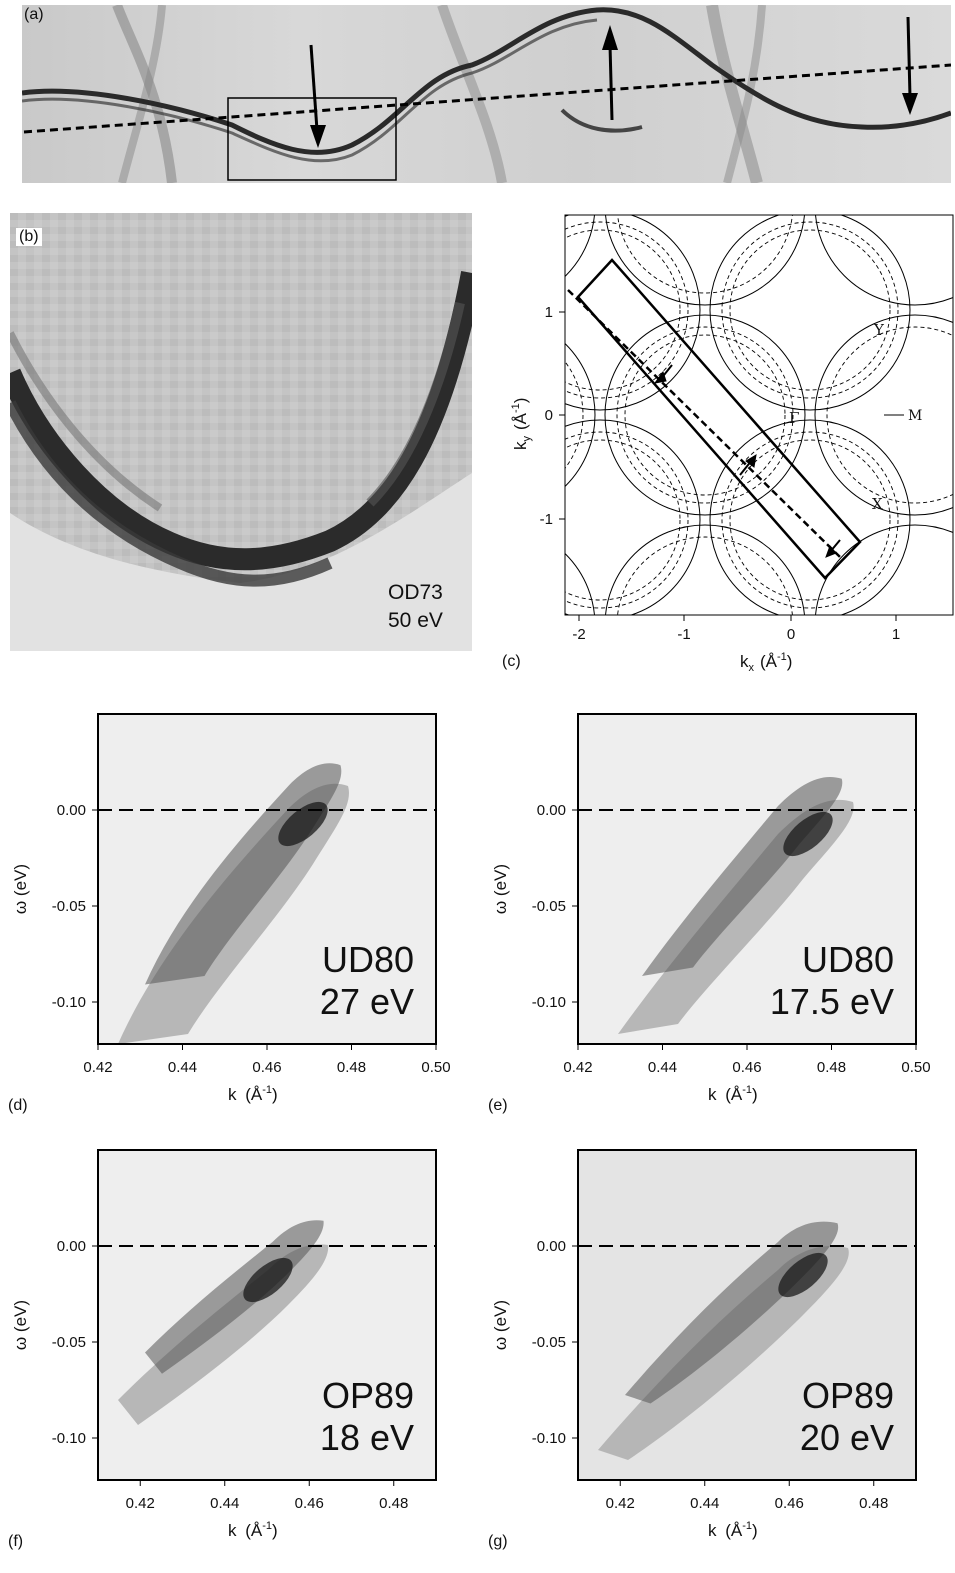  I want to click on panel-label: (e), so click(498, 1105).